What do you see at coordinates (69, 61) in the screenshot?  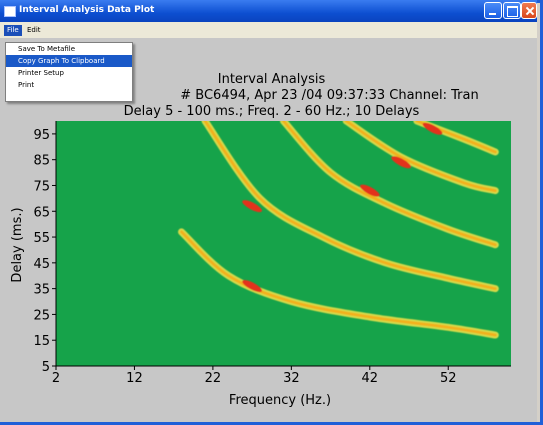 I see `menu-item-copy-graph: Copy Graph To Clipboard` at bounding box center [69, 61].